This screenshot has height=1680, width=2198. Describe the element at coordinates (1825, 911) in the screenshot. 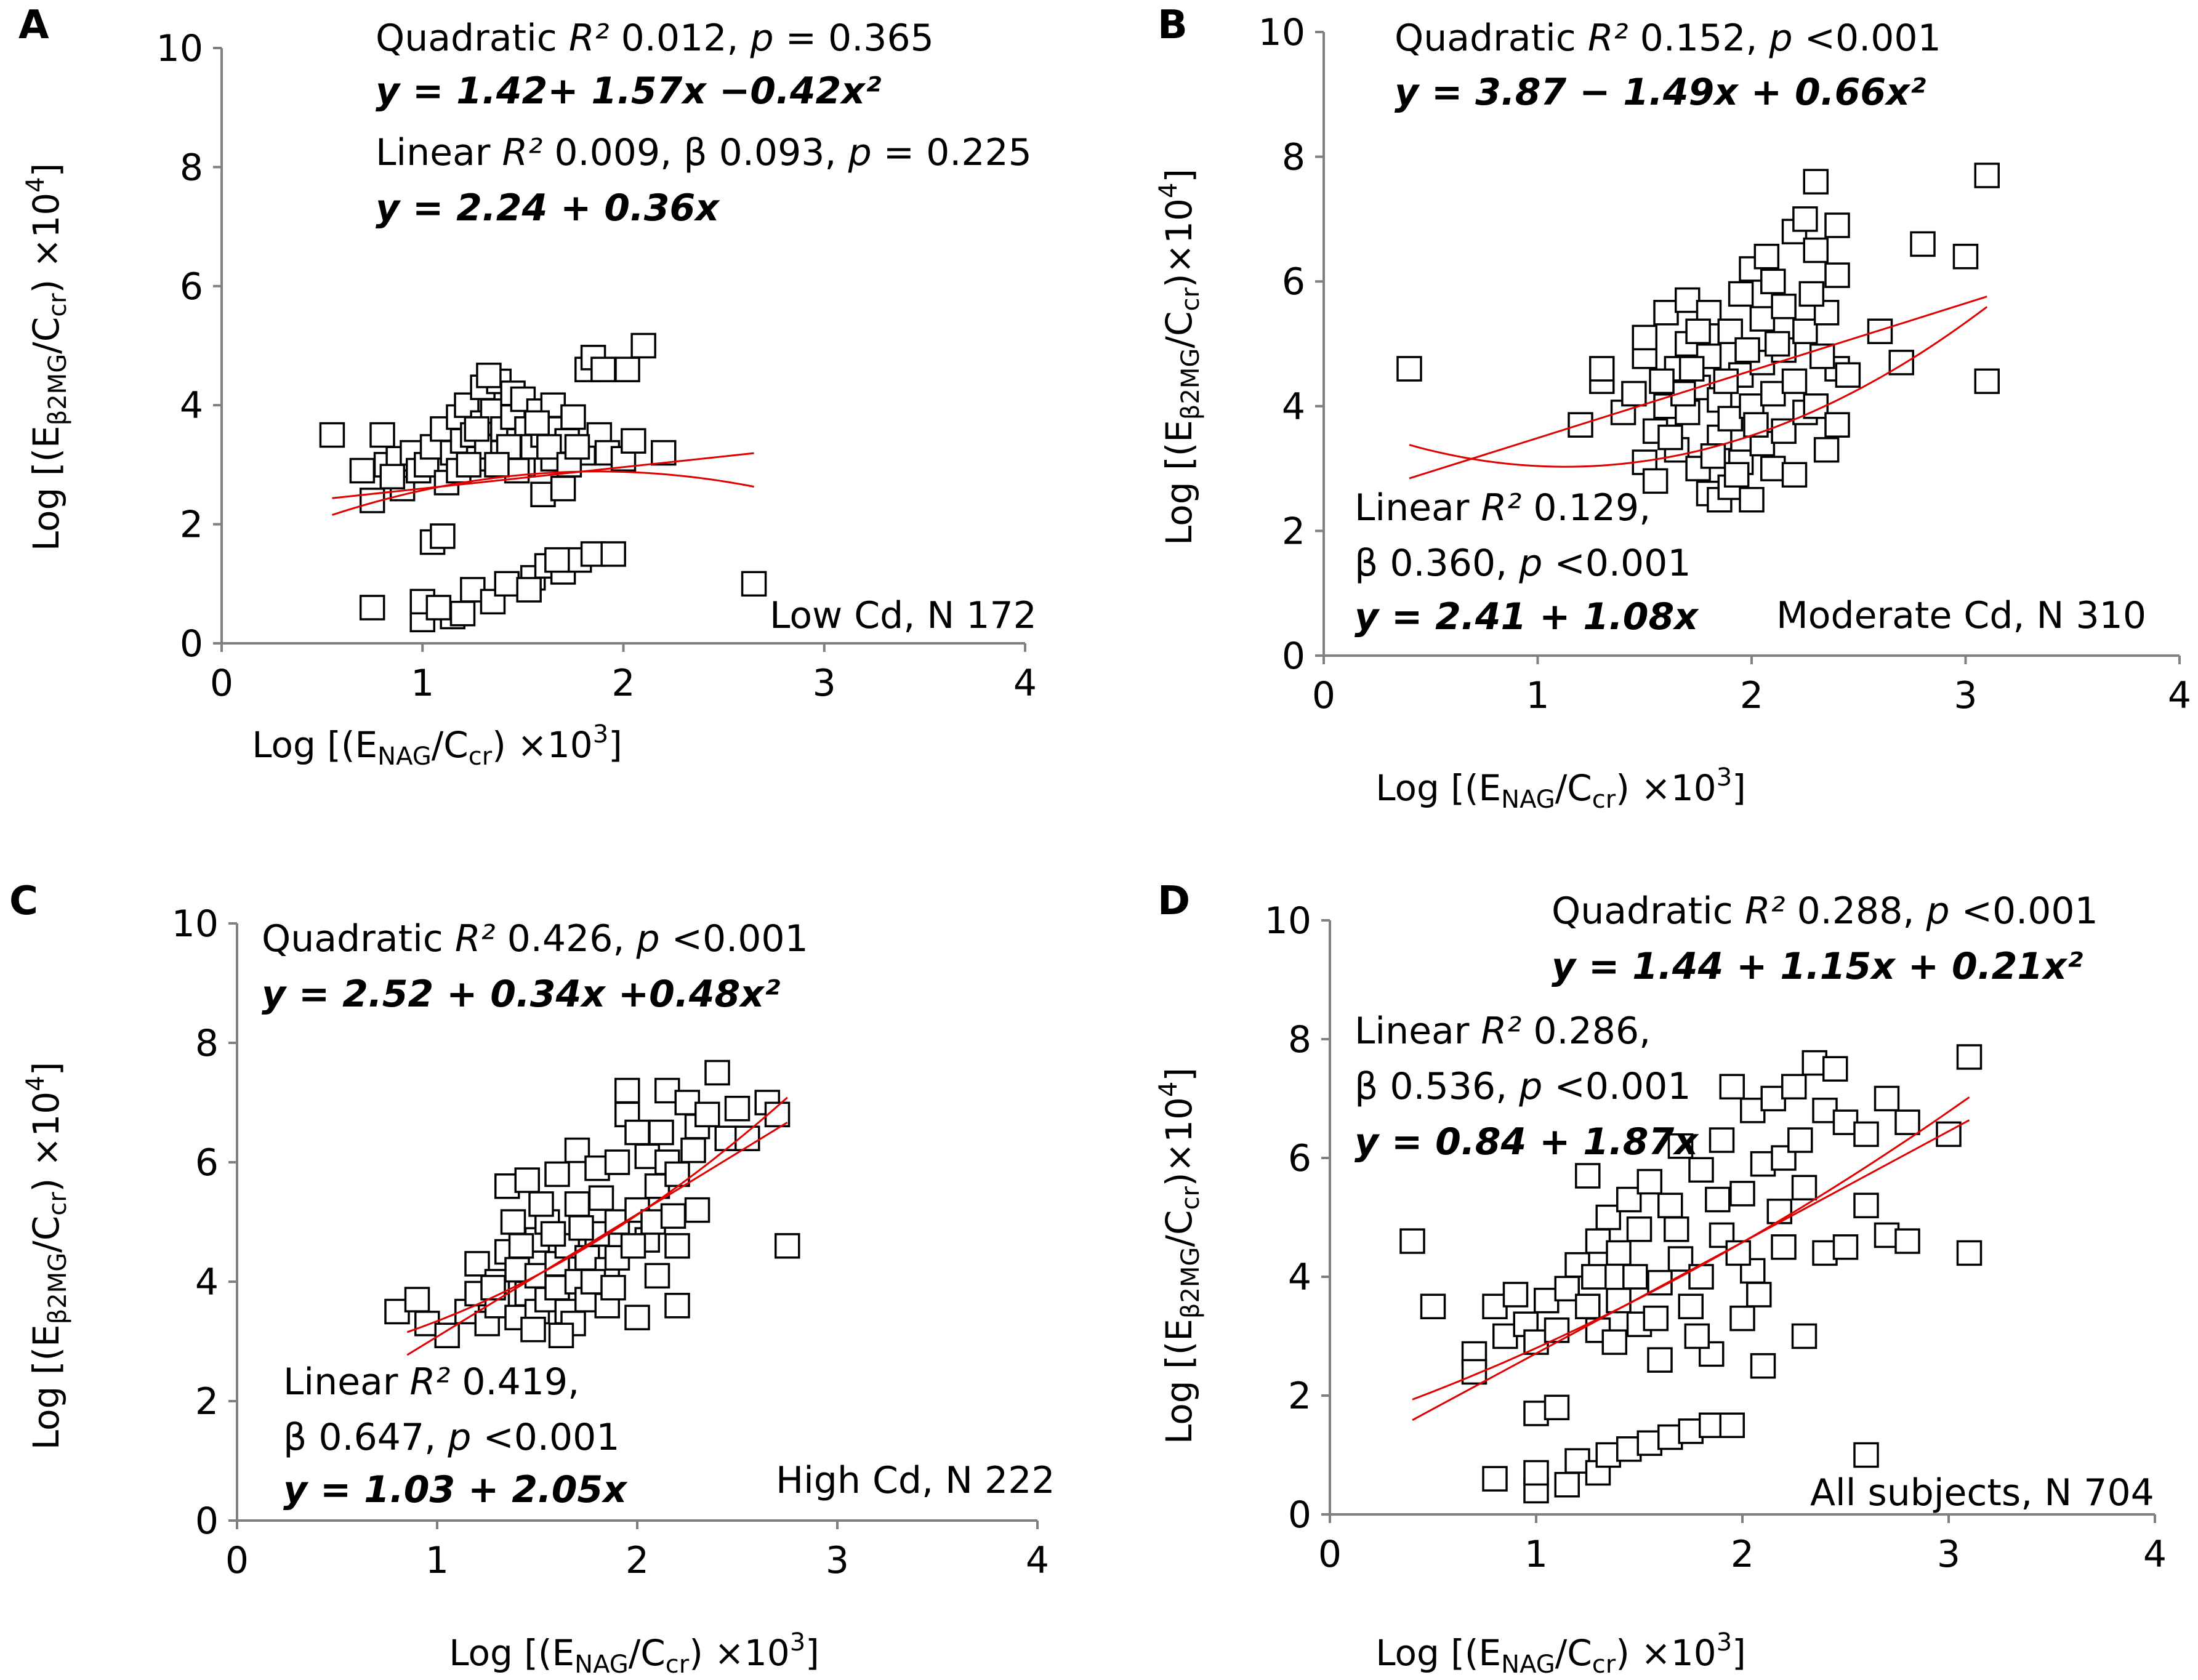

I see `quad-stats-d: Quadratic R² 0.288, p <0.001` at that location.